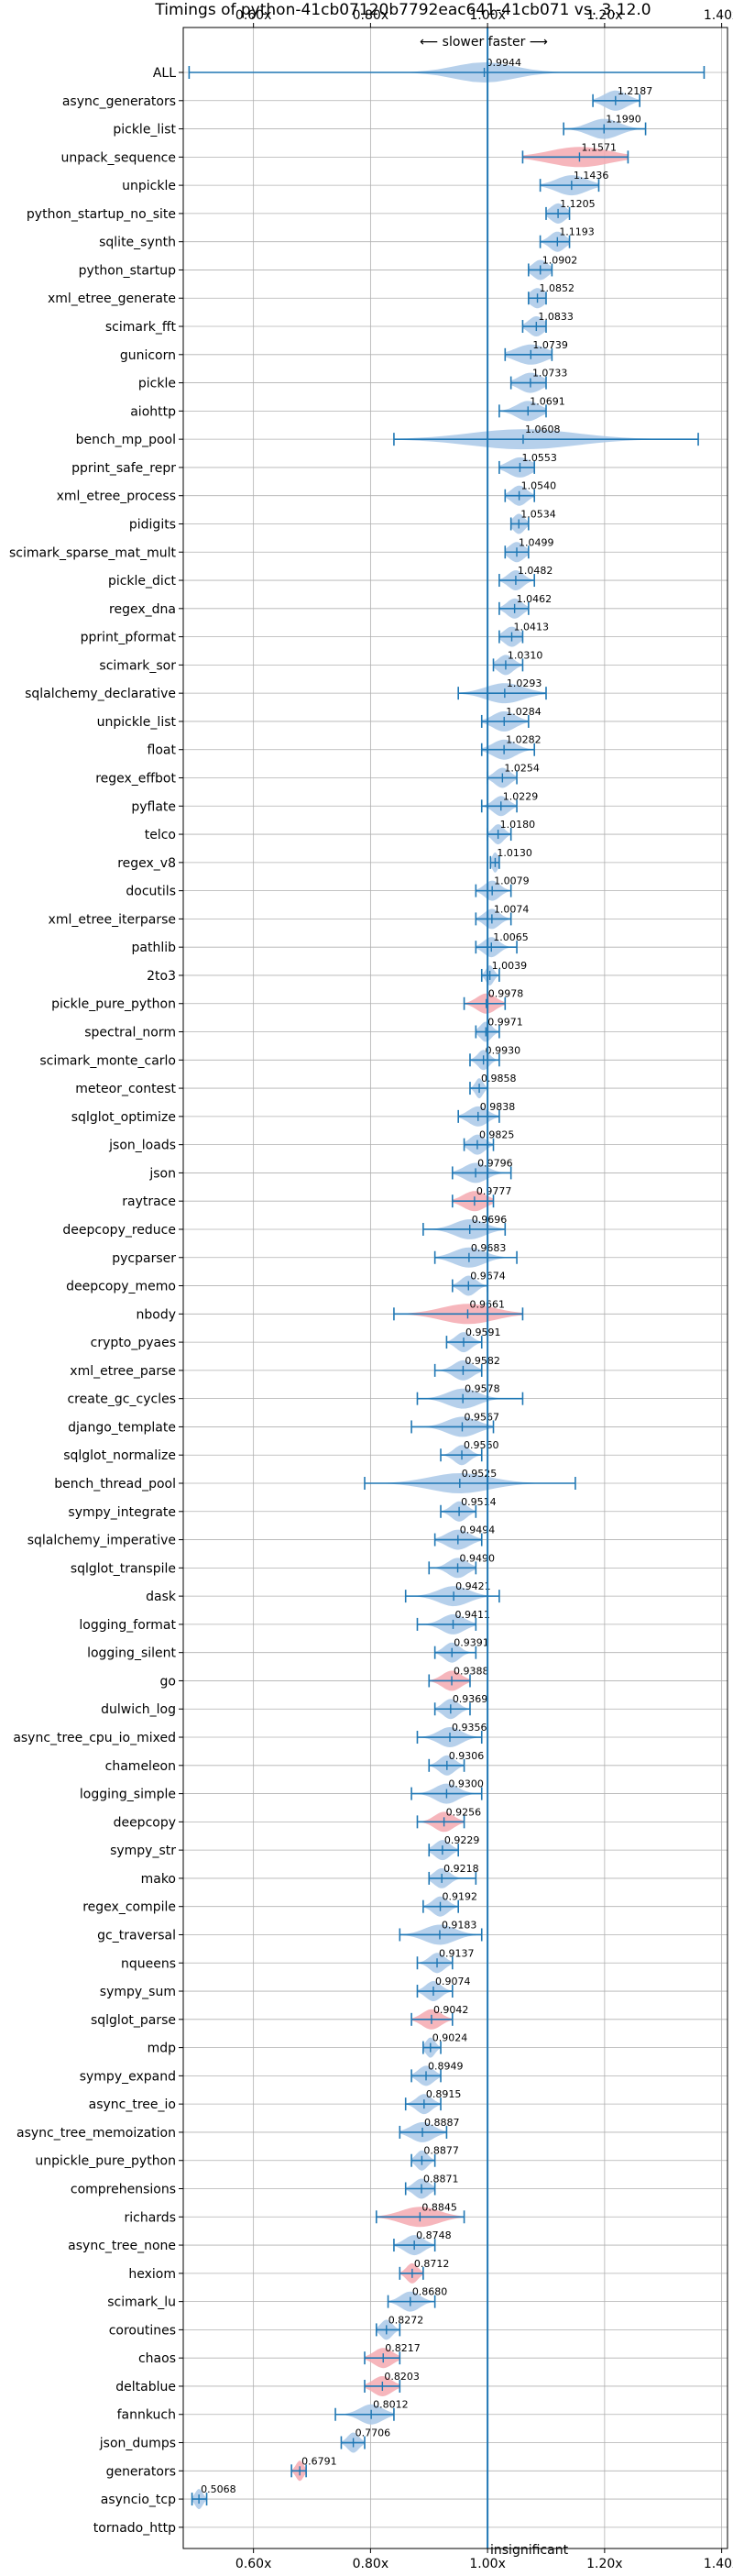  What do you see at coordinates (132, 2104) in the screenshot?
I see `benchmark-label: async_tree_io` at bounding box center [132, 2104].